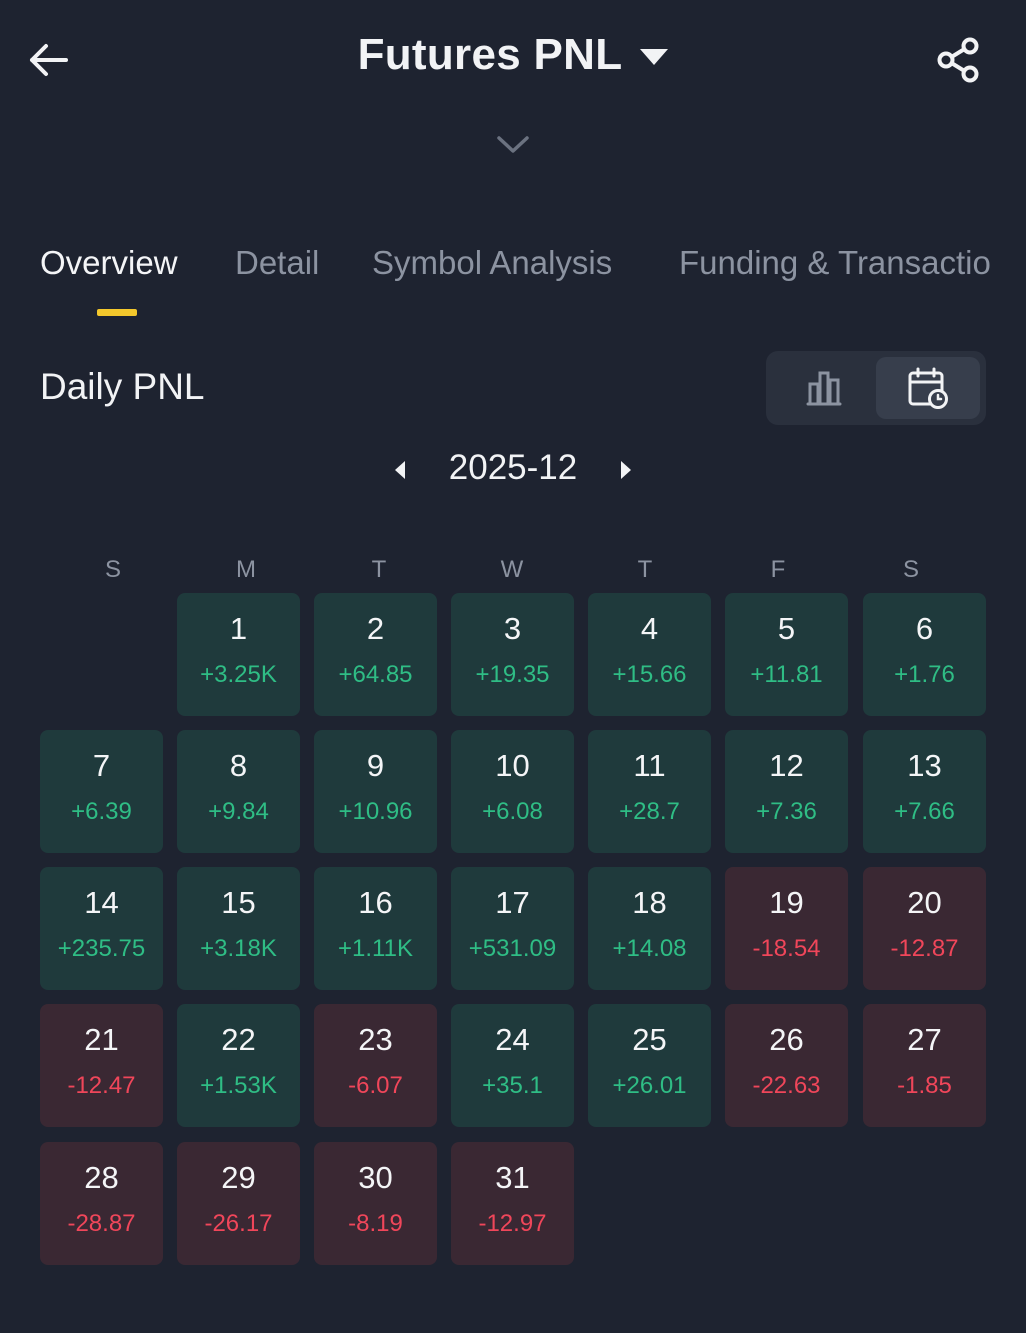 The image size is (1026, 1333). Describe the element at coordinates (375, 1039) in the screenshot. I see `day-number: 23` at that location.